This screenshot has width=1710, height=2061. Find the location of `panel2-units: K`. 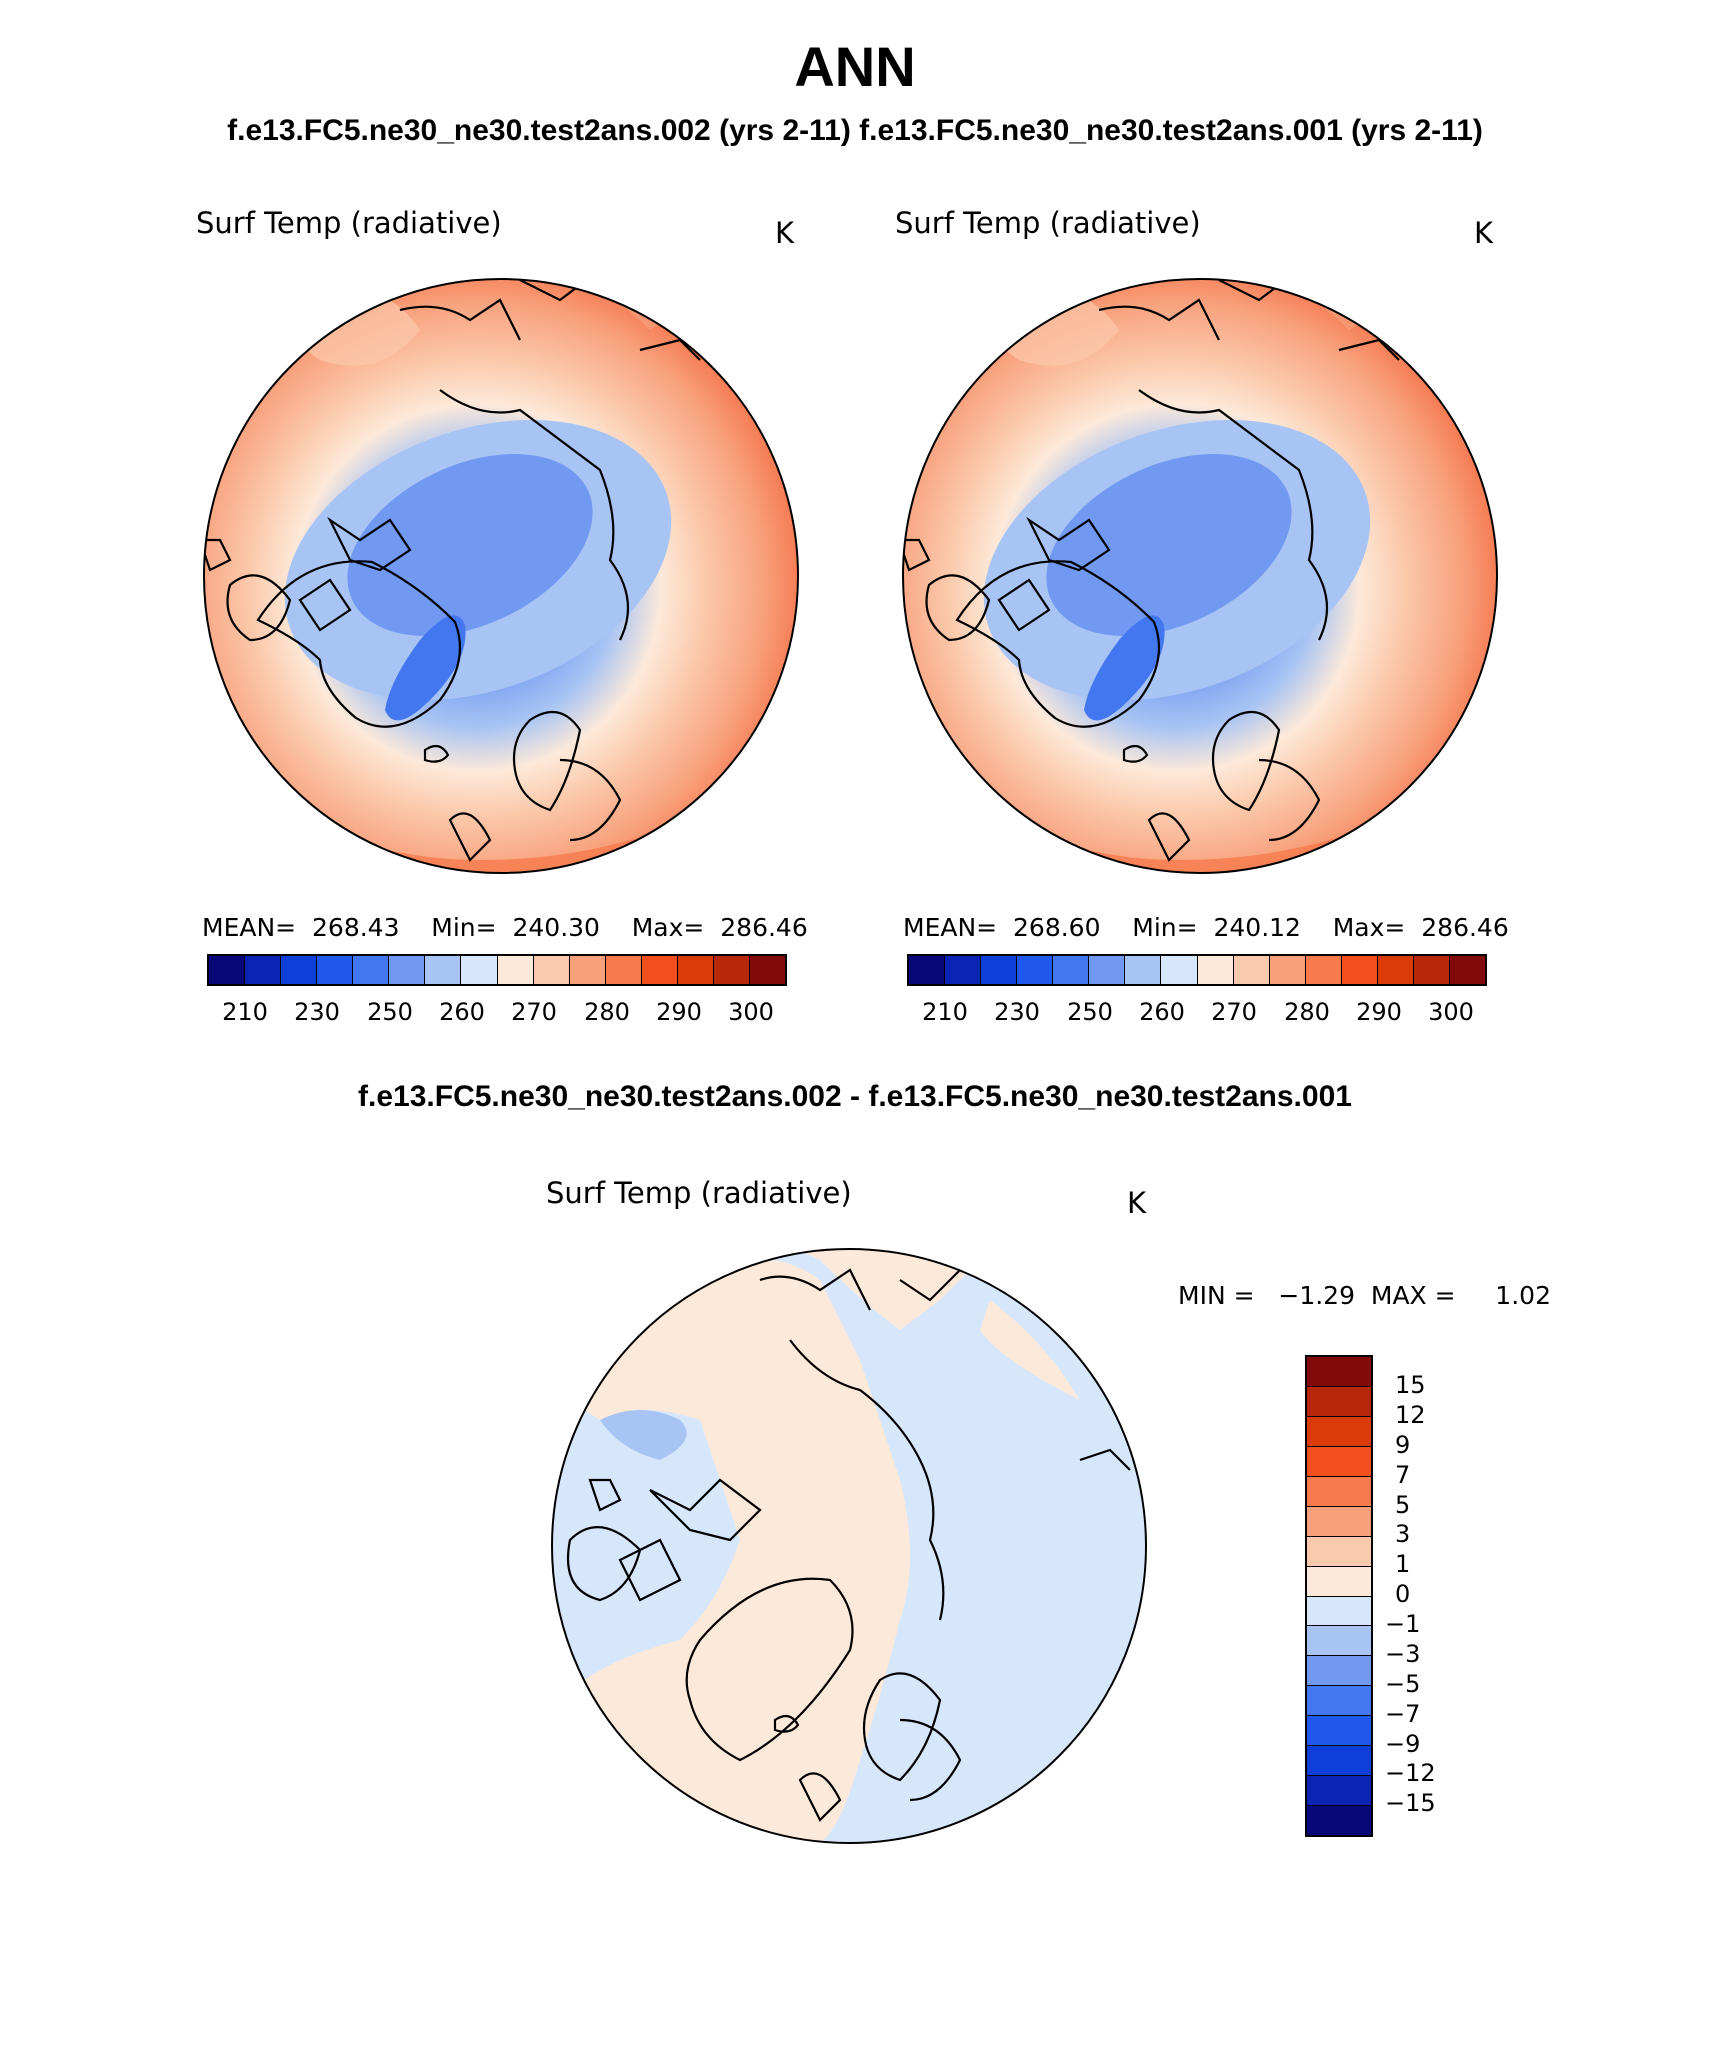

panel2-units: K is located at coordinates (1484, 233).